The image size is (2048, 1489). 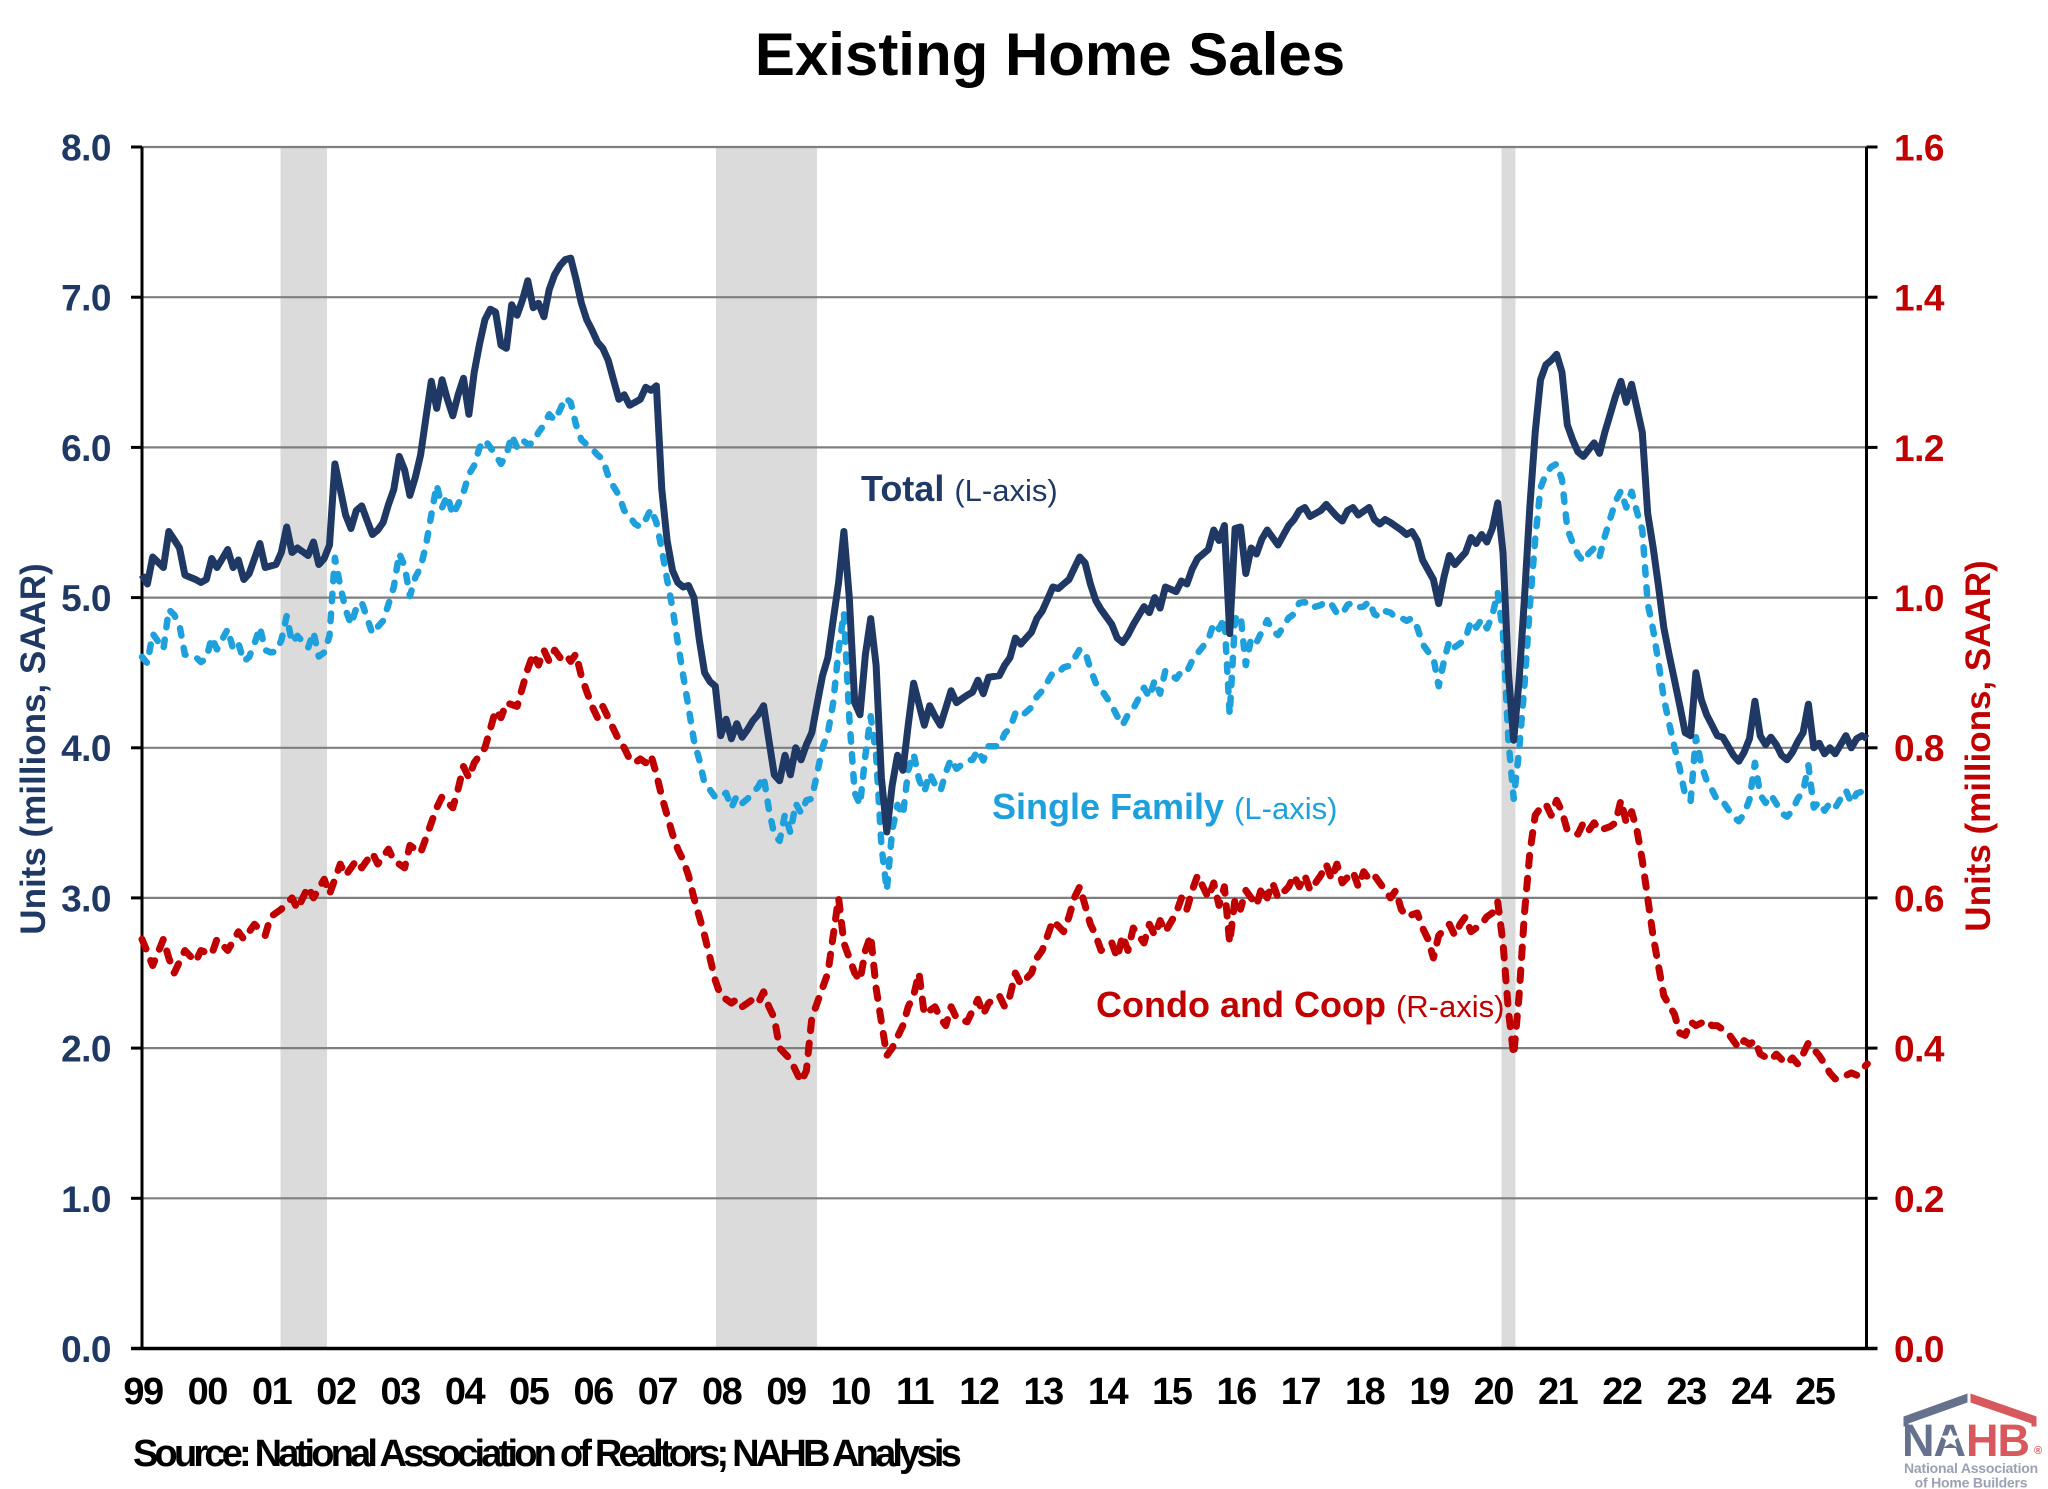 What do you see at coordinates (1971, 1468) in the screenshot?
I see `svg-text: National Association` at bounding box center [1971, 1468].